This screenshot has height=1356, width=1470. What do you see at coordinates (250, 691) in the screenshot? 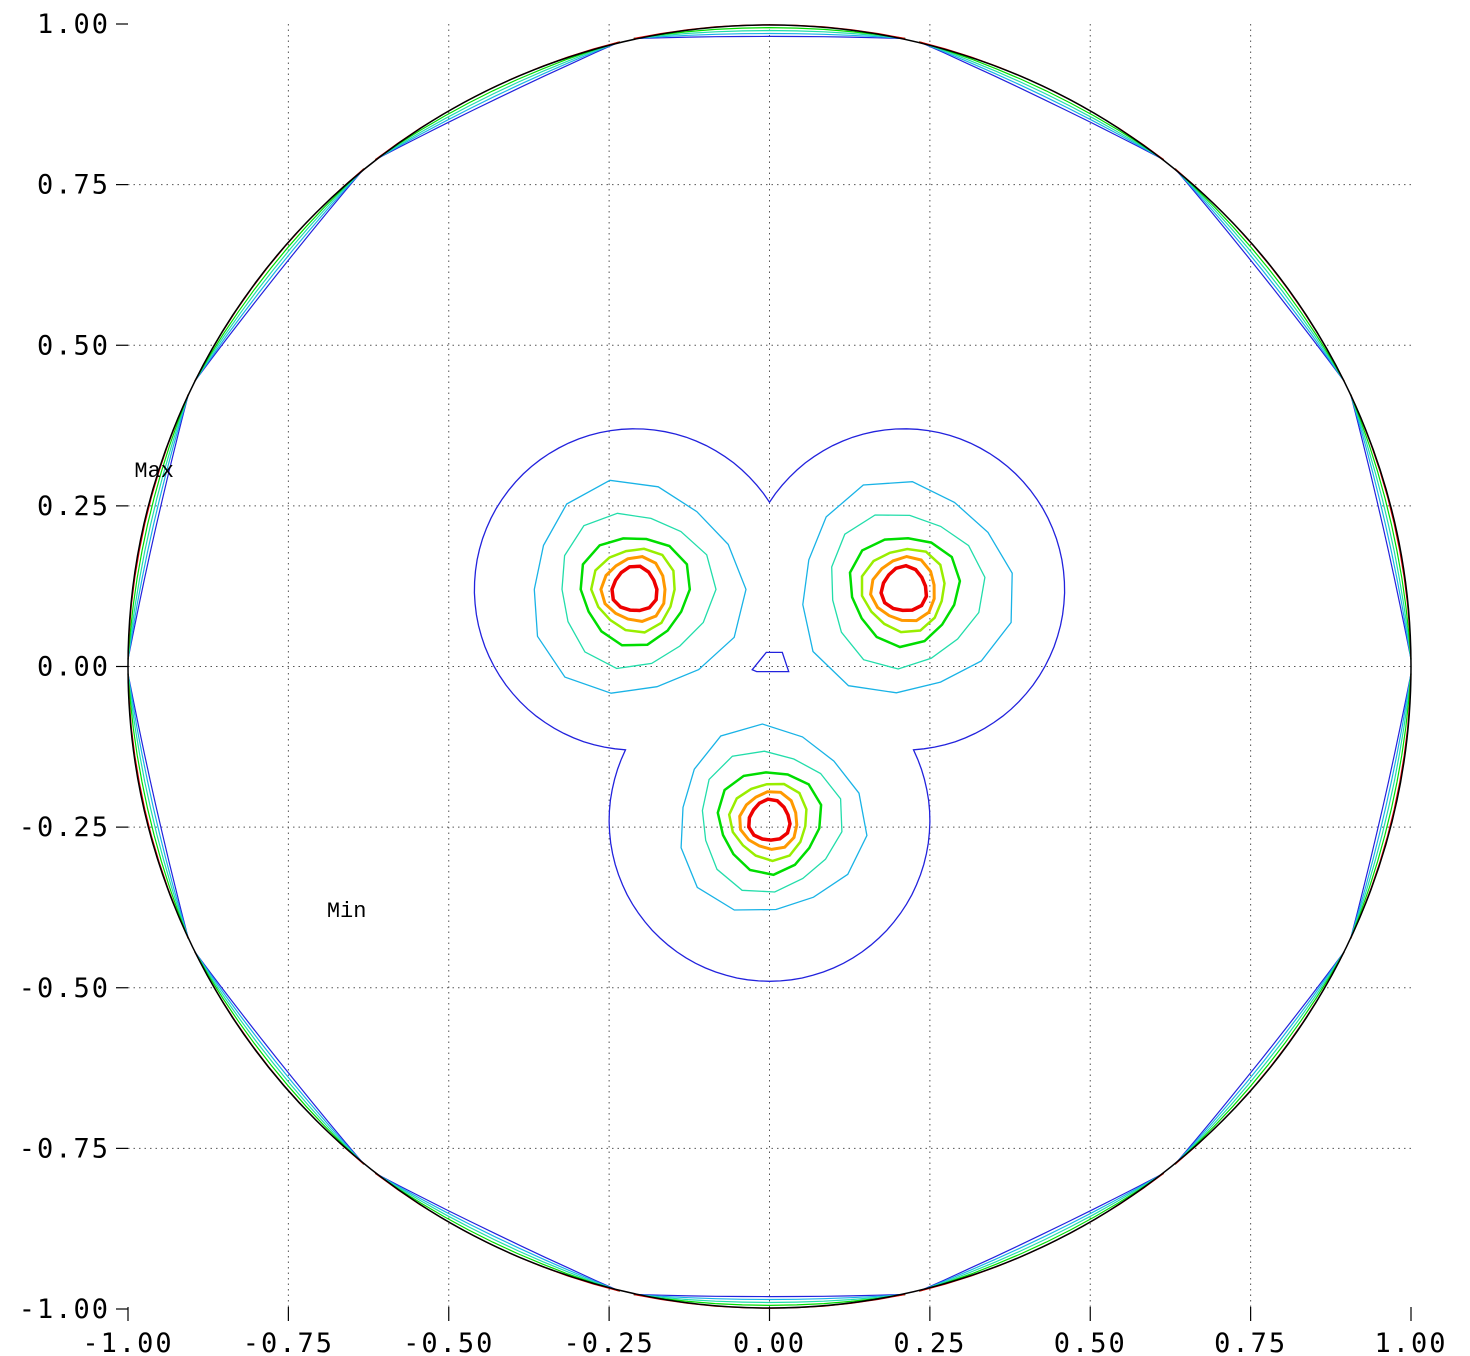
I see `annotations: Max Min` at bounding box center [250, 691].